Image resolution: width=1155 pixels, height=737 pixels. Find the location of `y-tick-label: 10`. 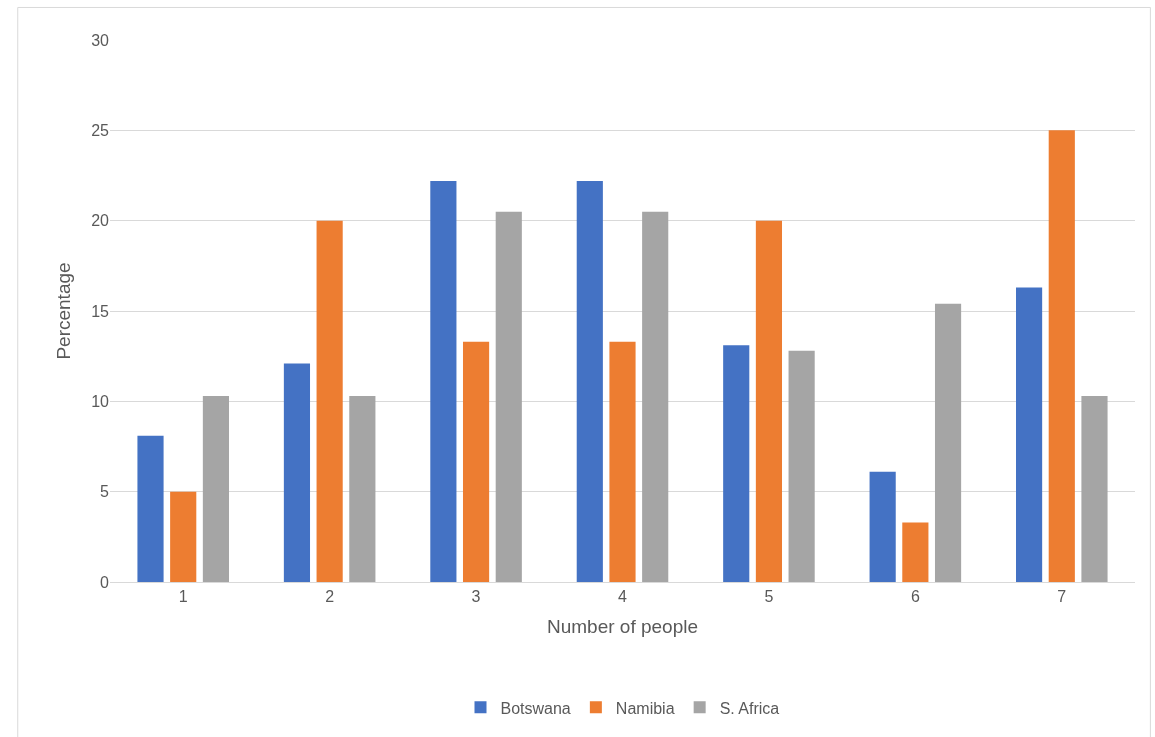

y-tick-label: 10 is located at coordinates (100, 401).